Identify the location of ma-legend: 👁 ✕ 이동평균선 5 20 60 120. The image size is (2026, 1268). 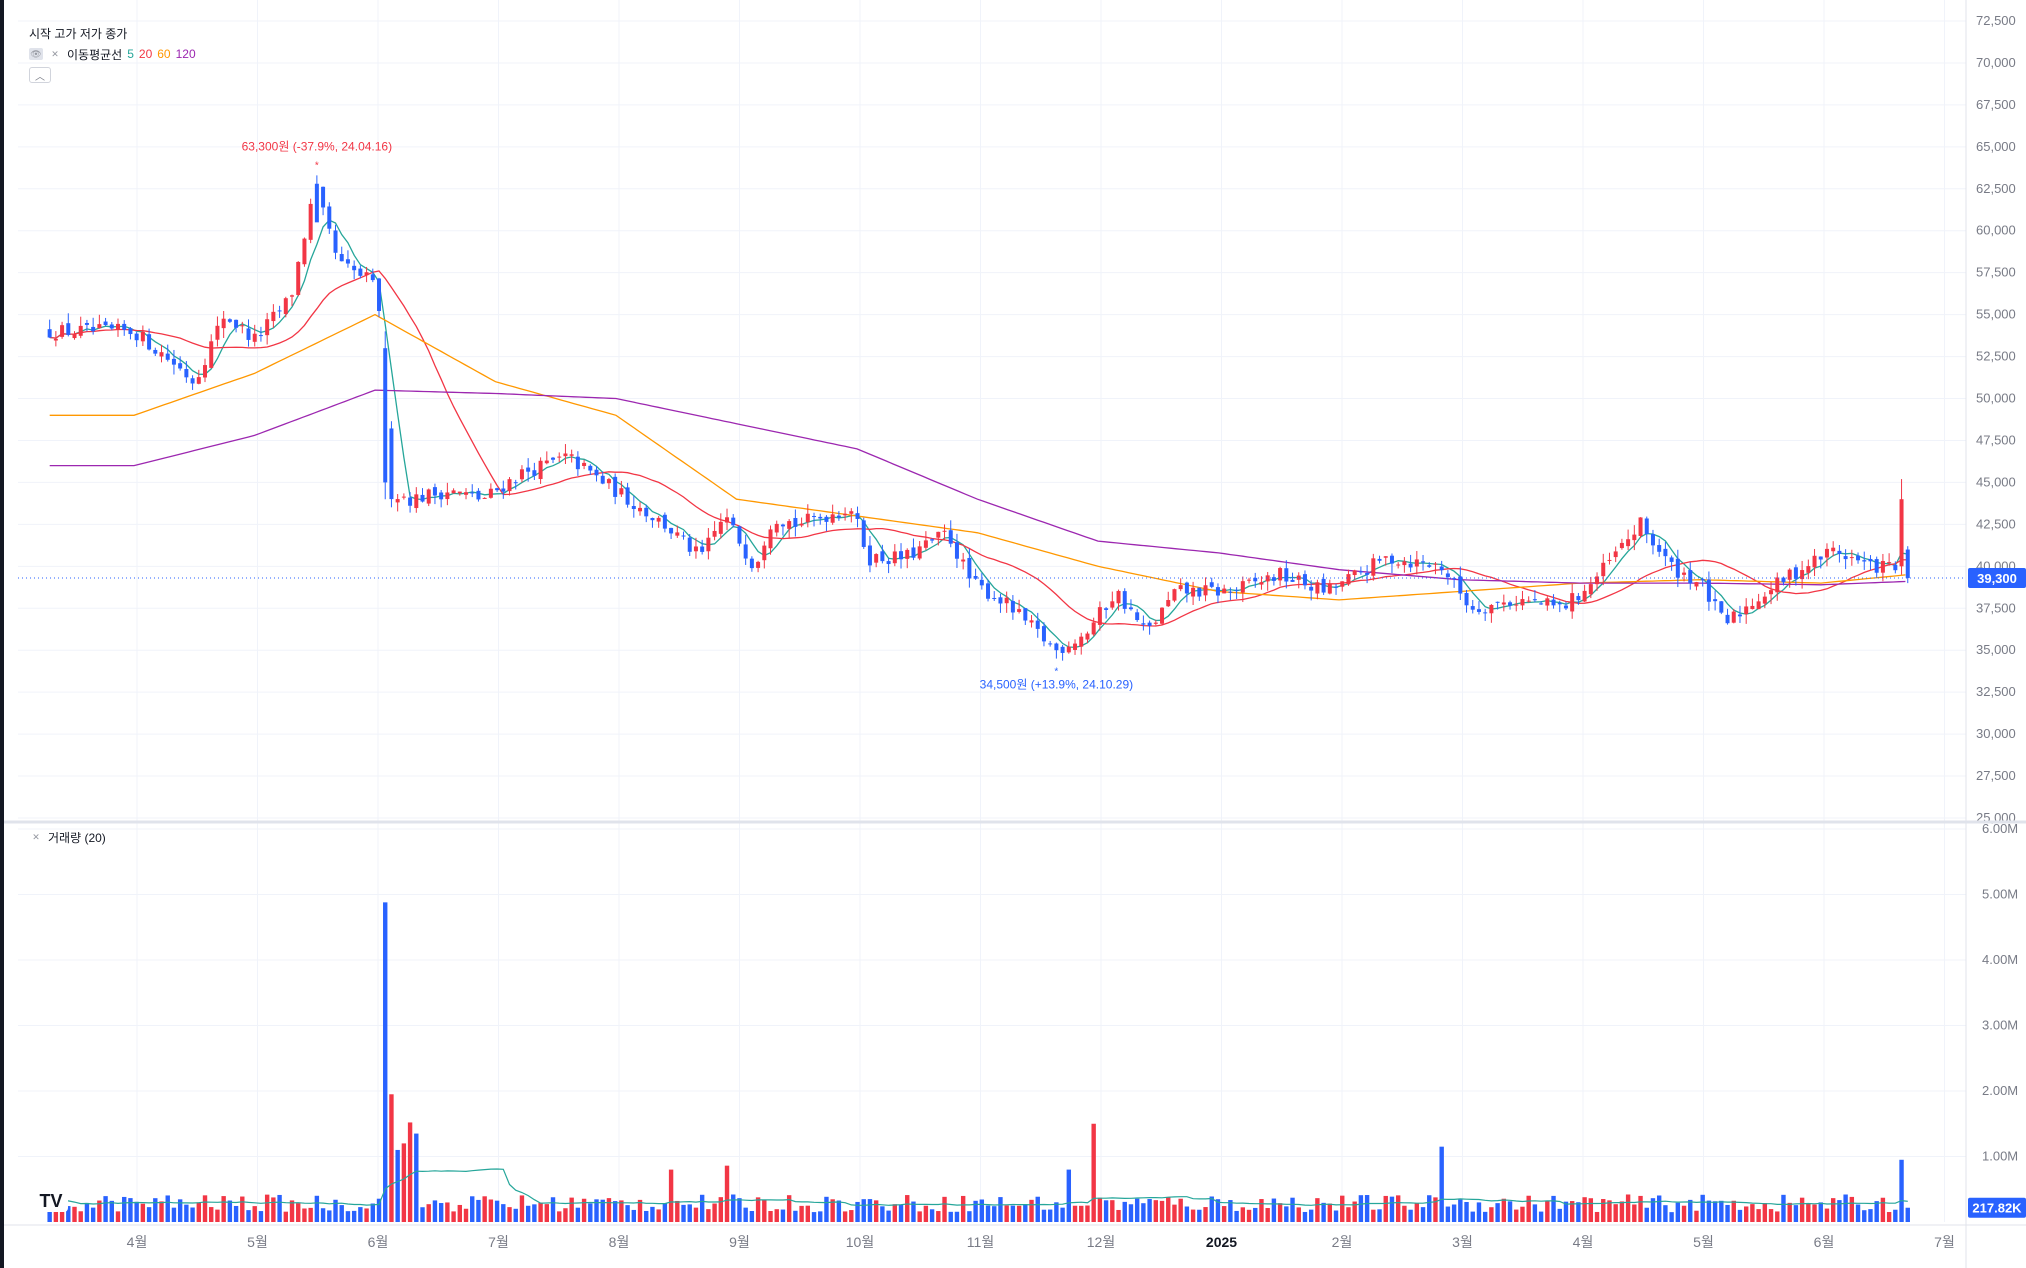
(112, 54).